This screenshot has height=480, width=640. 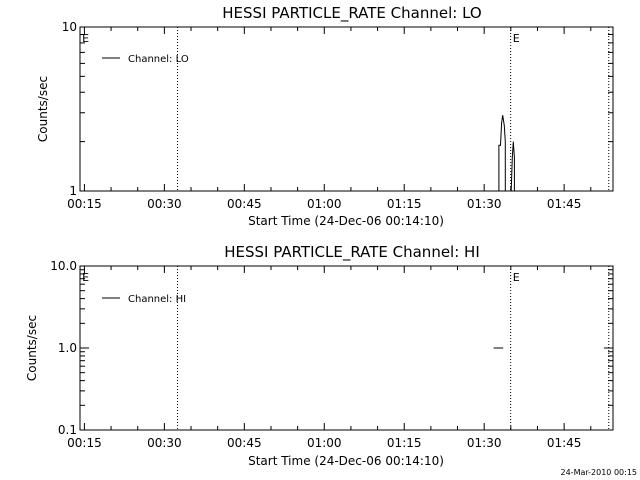 I want to click on y-tick-label: 1, so click(x=73, y=191).